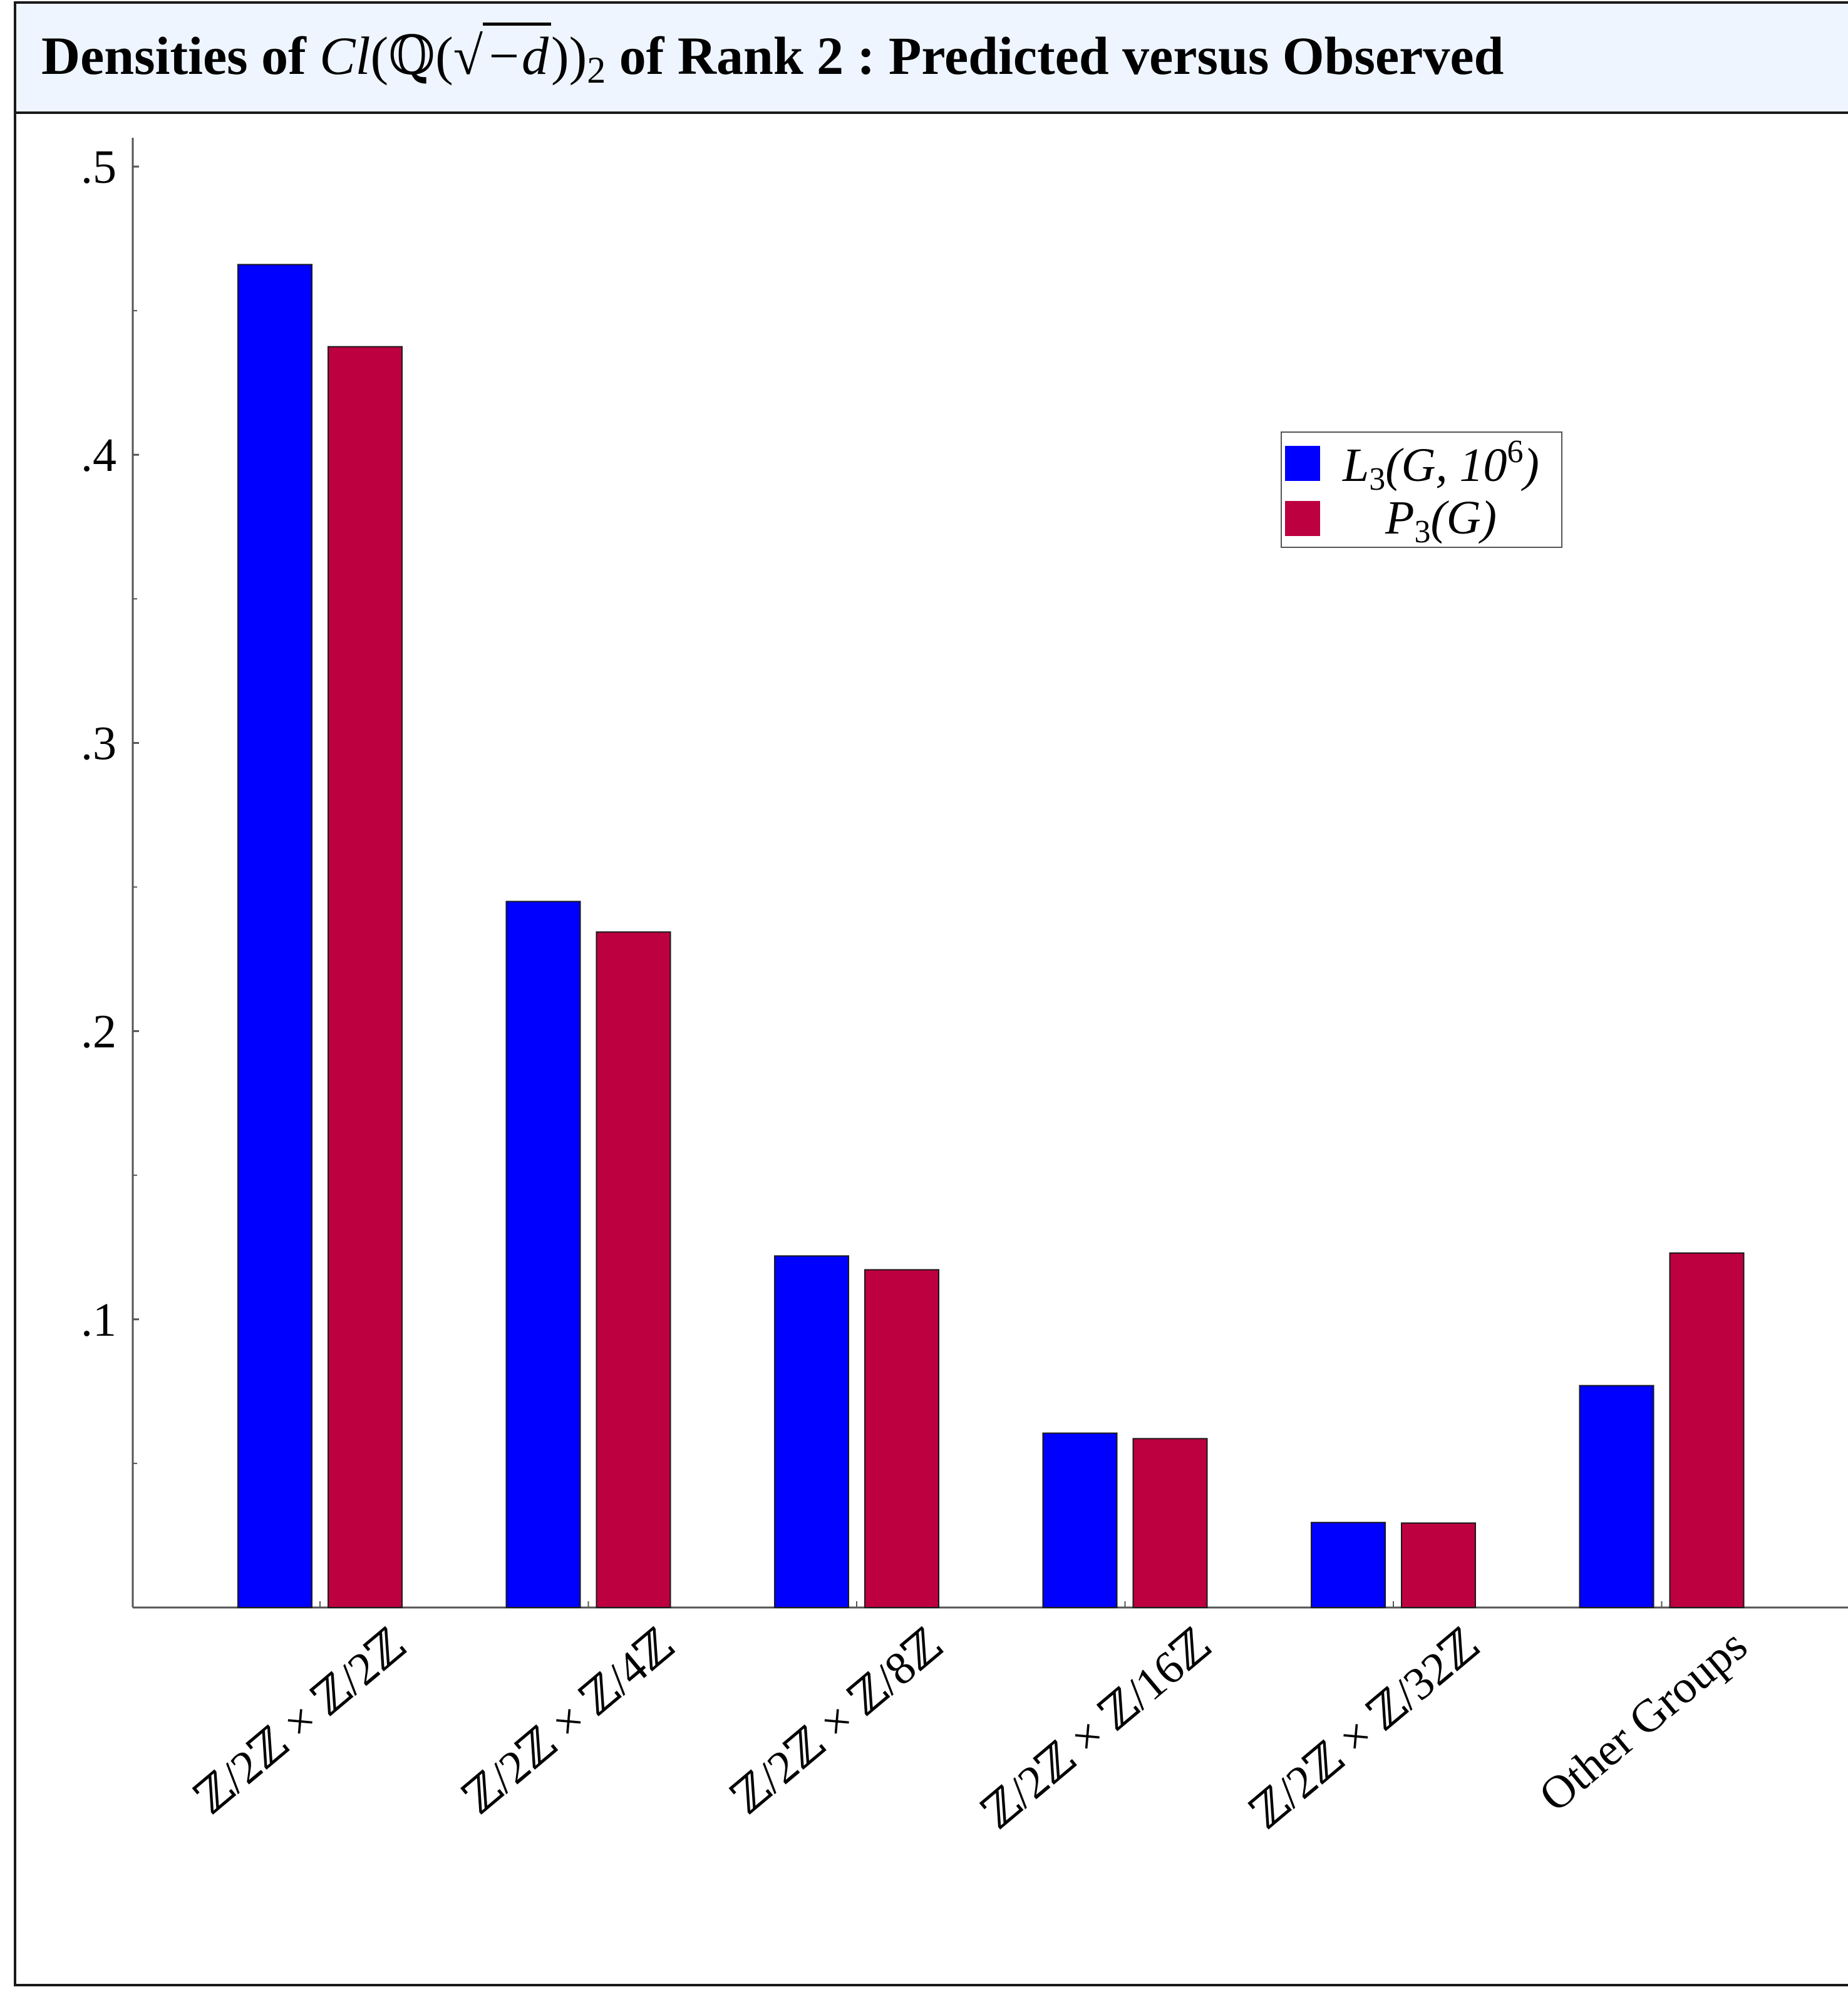  I want to click on title-prefix: Densities of, so click(180, 56).